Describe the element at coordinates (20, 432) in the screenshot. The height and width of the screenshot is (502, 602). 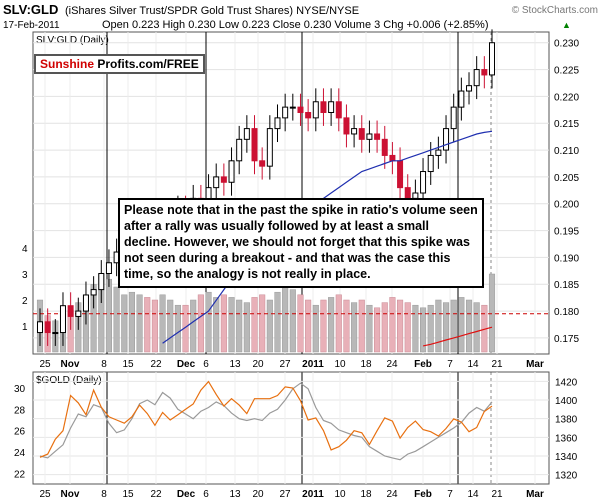
I see `lower-left-tick: 26` at that location.